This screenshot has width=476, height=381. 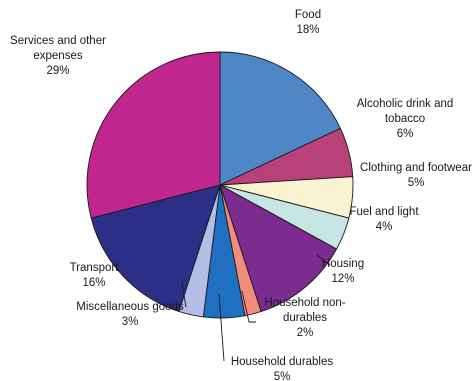 What do you see at coordinates (342, 279) in the screenshot?
I see `slice-value-label: 12%` at bounding box center [342, 279].